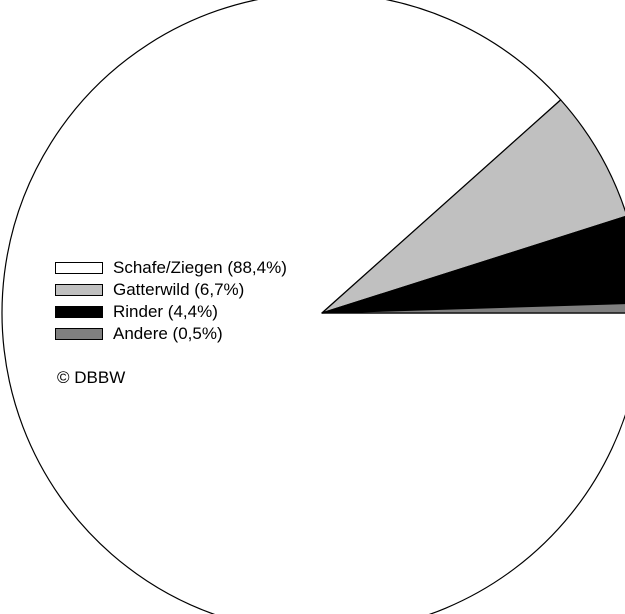 This screenshot has width=625, height=614. Describe the element at coordinates (79, 268) in the screenshot. I see `legend-swatch-schafe-ziegen` at that location.